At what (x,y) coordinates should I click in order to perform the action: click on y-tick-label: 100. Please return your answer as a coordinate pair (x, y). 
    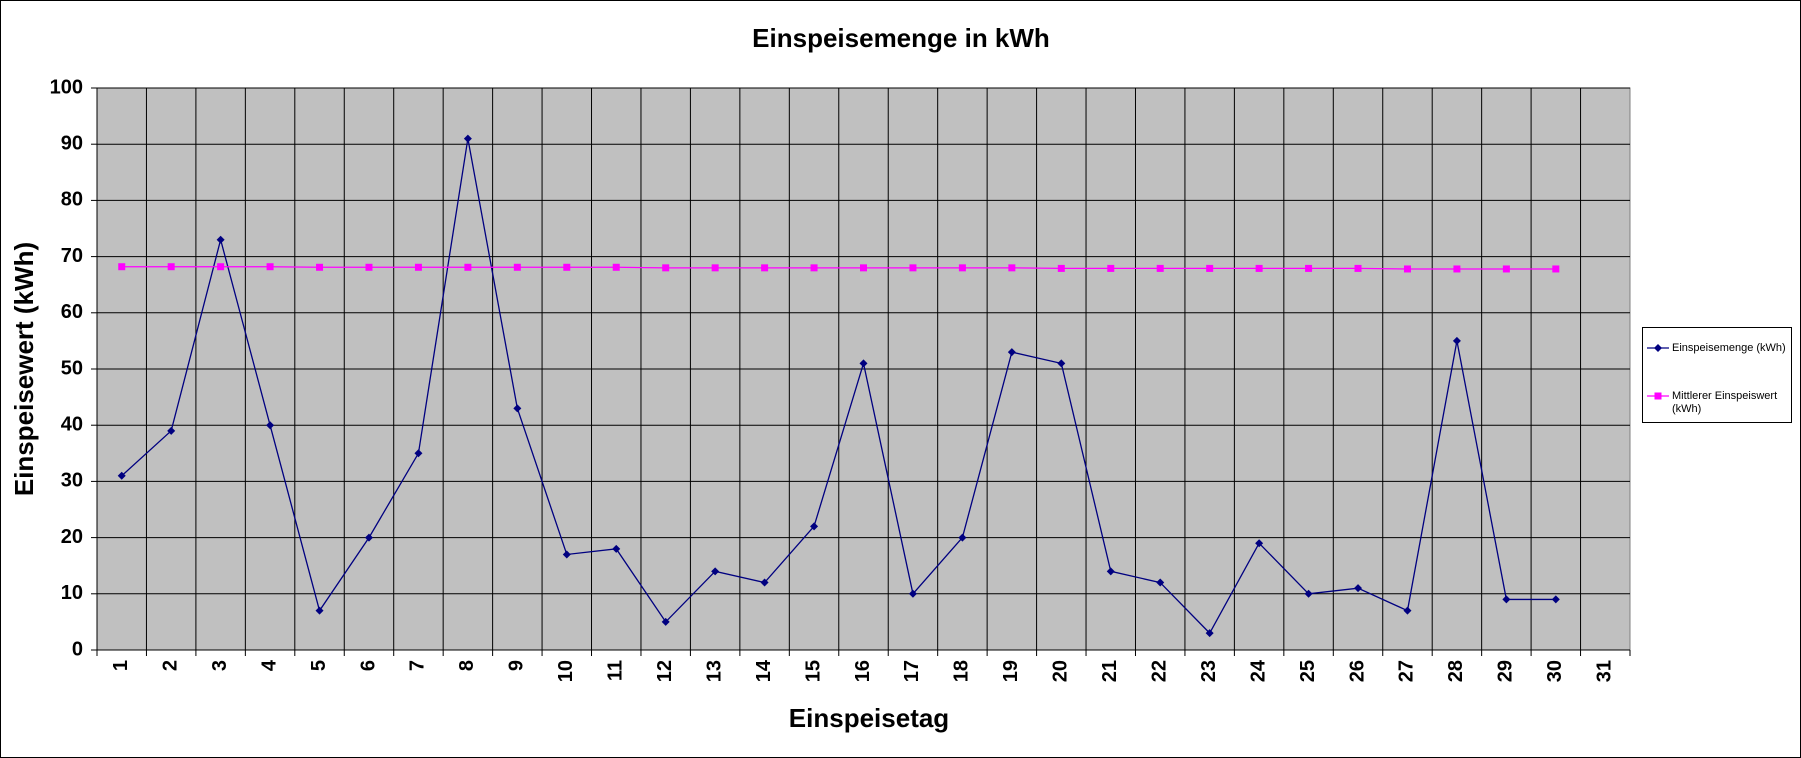
    Looking at the image, I should click on (66, 87).